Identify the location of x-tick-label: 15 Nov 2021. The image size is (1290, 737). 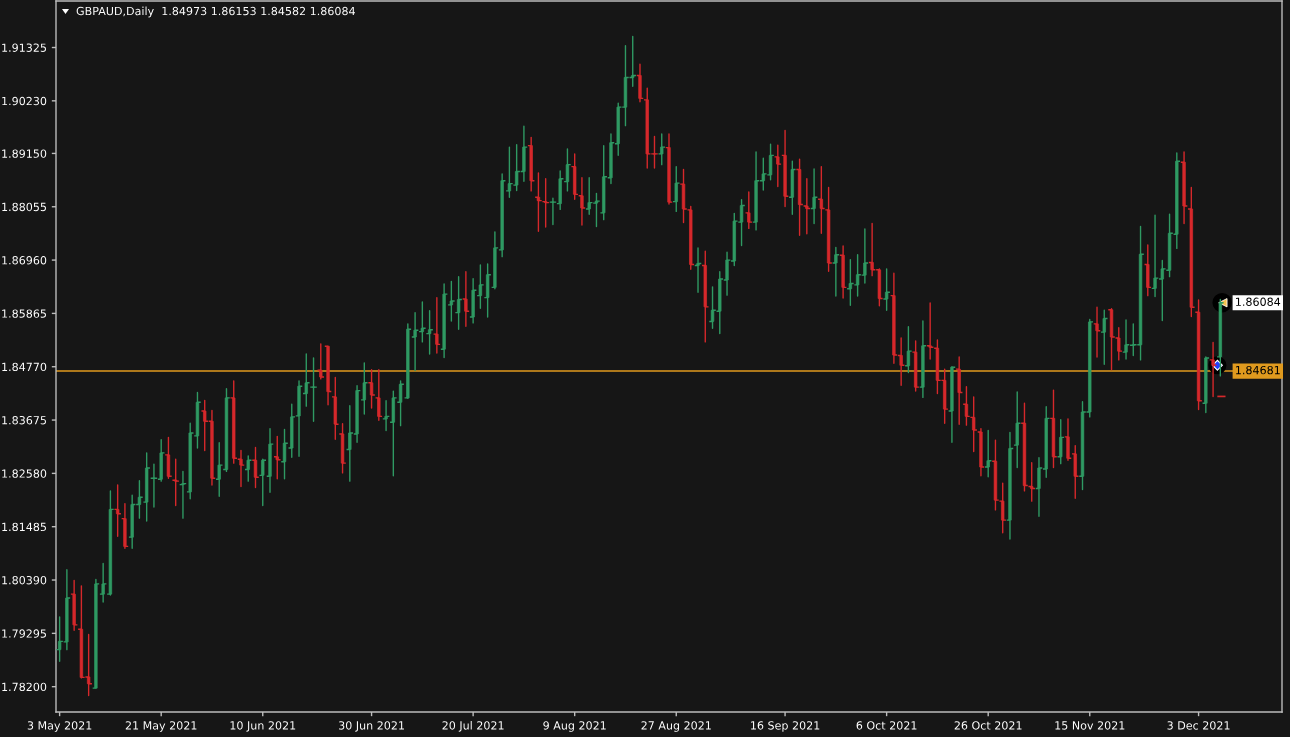
(1090, 725).